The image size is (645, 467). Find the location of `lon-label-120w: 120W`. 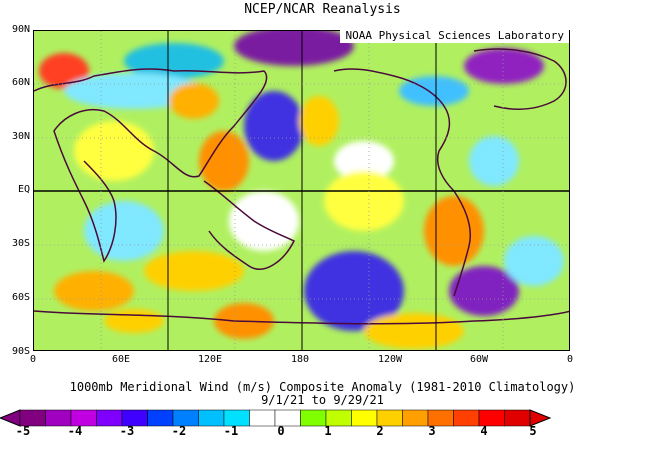

lon-label-120w: 120W is located at coordinates (390, 359).